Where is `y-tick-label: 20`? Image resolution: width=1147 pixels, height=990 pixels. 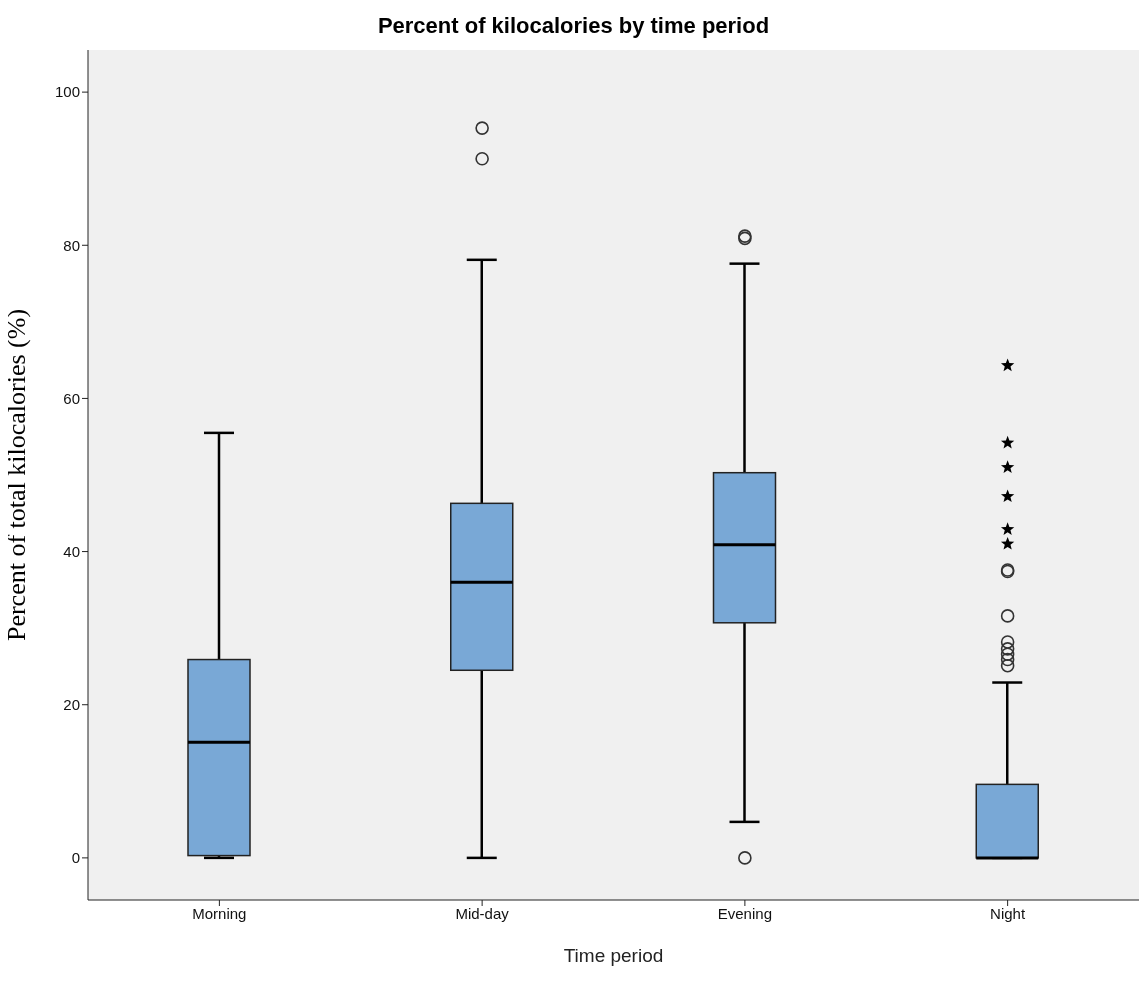 y-tick-label: 20 is located at coordinates (71, 705).